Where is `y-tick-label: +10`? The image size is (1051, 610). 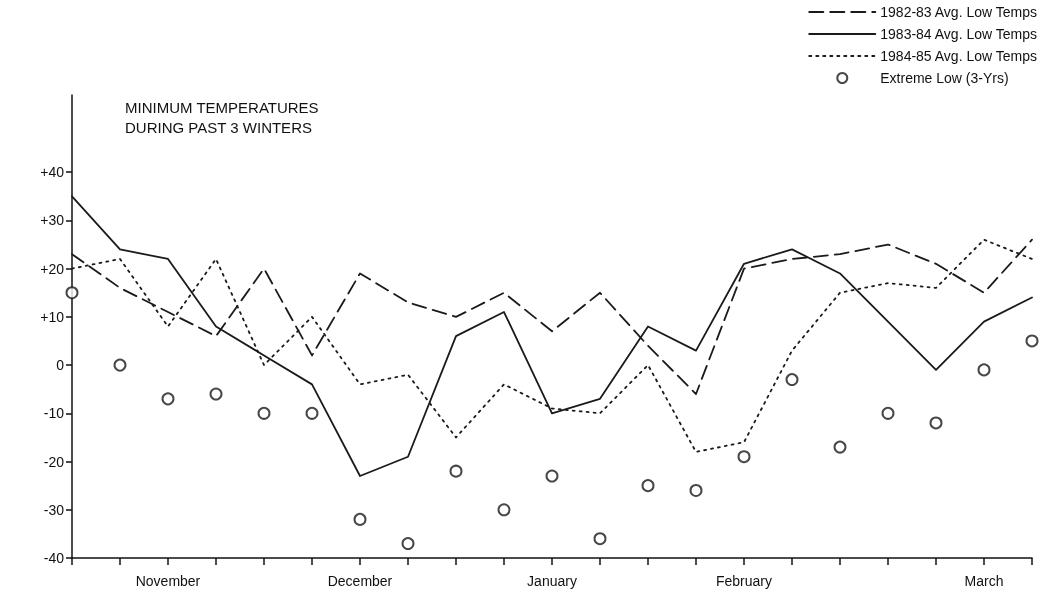
y-tick-label: +10 is located at coordinates (52, 316).